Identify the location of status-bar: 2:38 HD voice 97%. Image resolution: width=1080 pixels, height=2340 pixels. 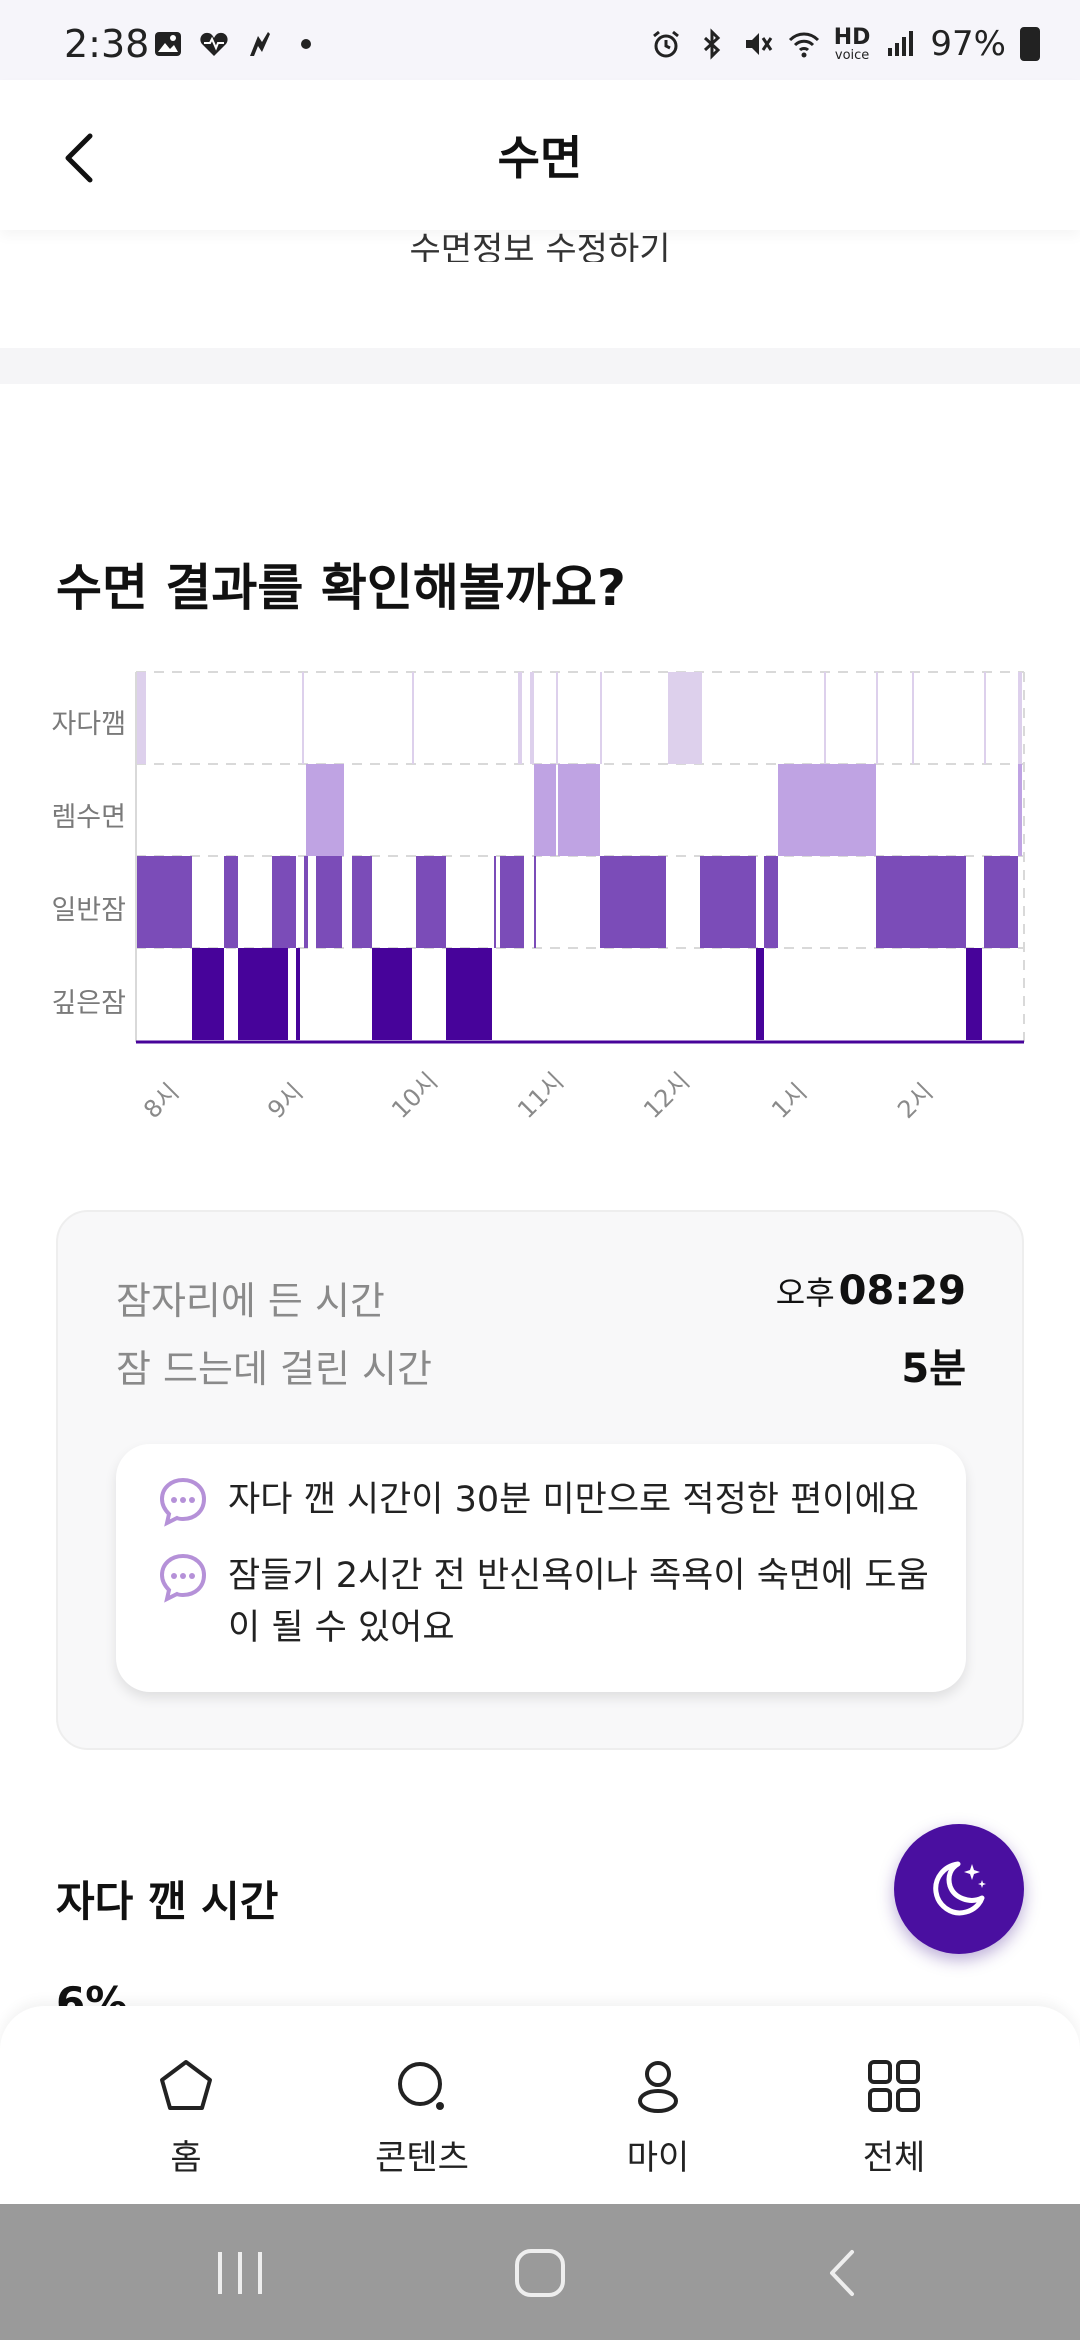
(540, 40).